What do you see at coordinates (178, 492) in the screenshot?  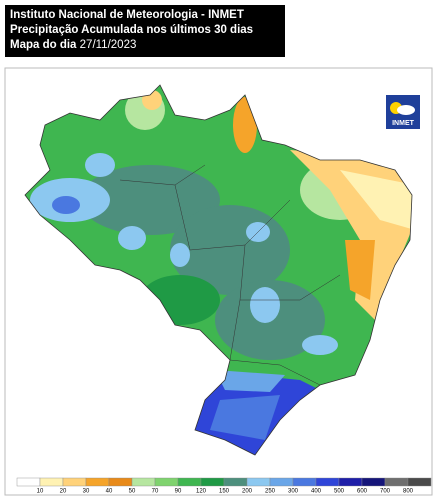 I see `legend-tick-label: 90` at bounding box center [178, 492].